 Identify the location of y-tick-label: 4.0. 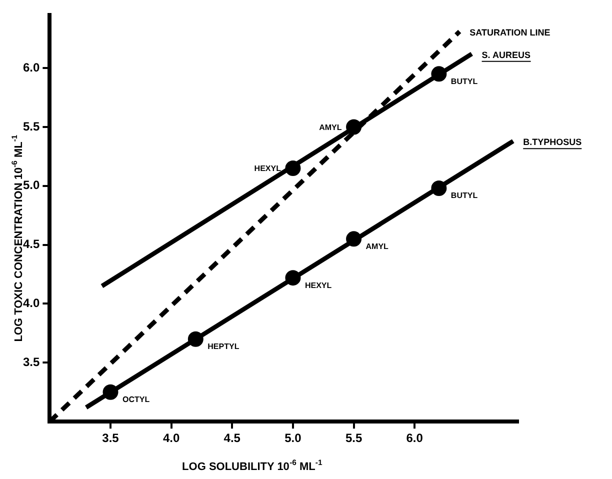
(31, 303).